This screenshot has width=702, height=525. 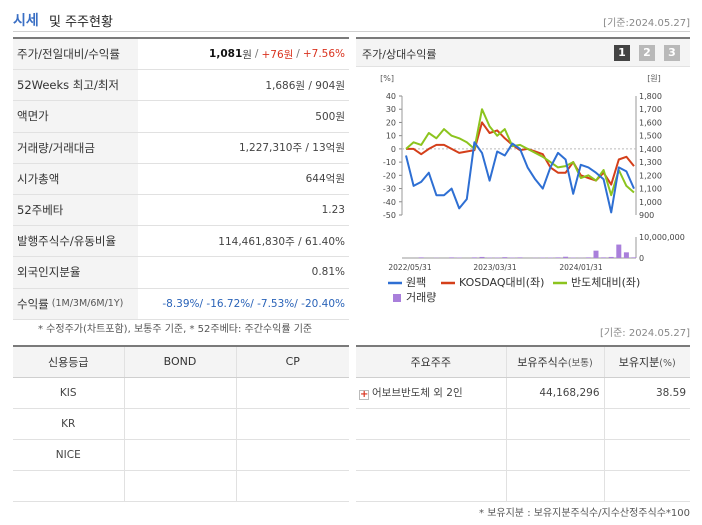 What do you see at coordinates (421, 297) in the screenshot?
I see `legend-label: 거래량` at bounding box center [421, 297].